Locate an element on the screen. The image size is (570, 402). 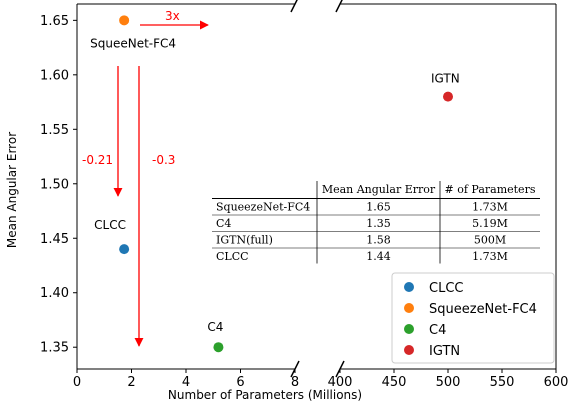
annotation-3x: 3x is located at coordinates (172, 16).